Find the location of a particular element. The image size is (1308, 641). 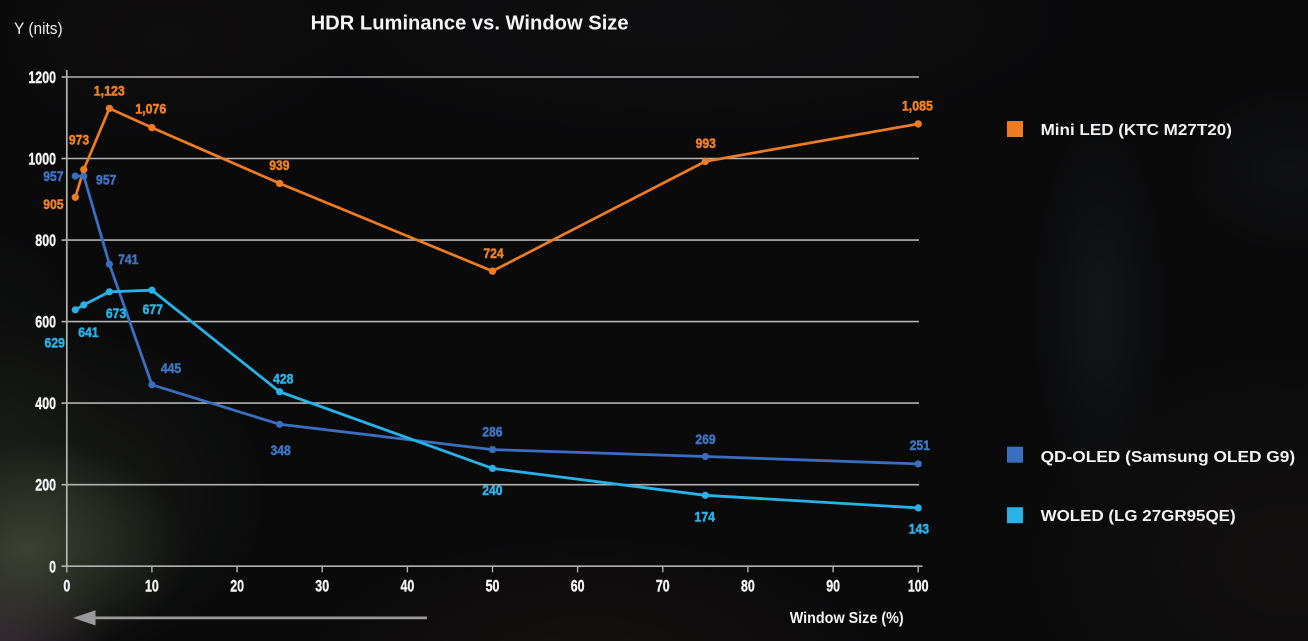

svg-text: 741 is located at coordinates (128, 259).